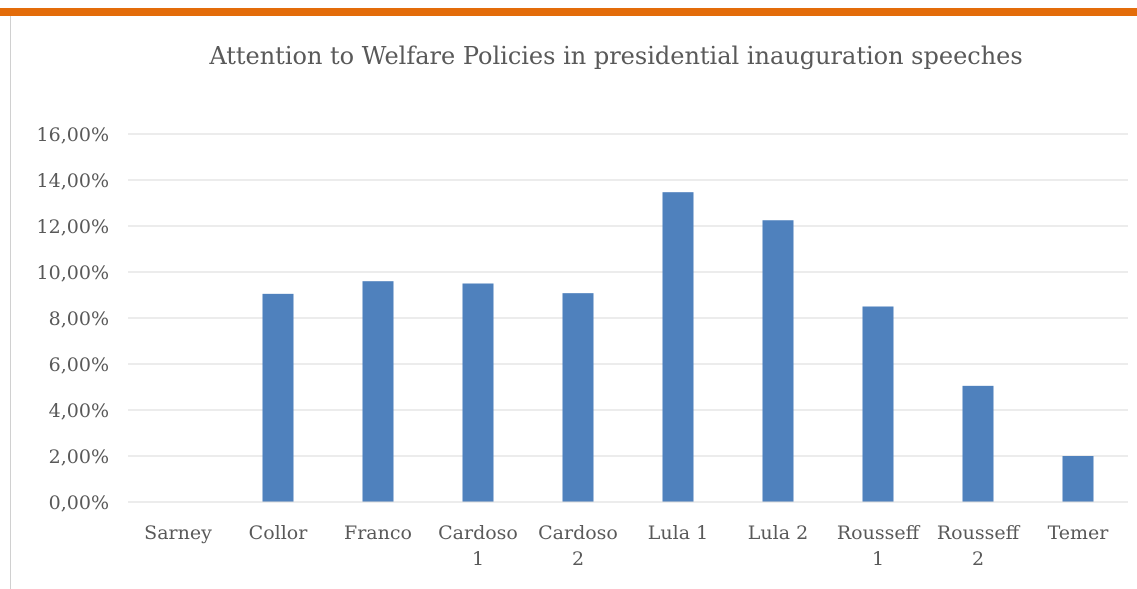 Image resolution: width=1137 pixels, height=589 pixels. I want to click on x-tick-label: Lula 2, so click(778, 533).